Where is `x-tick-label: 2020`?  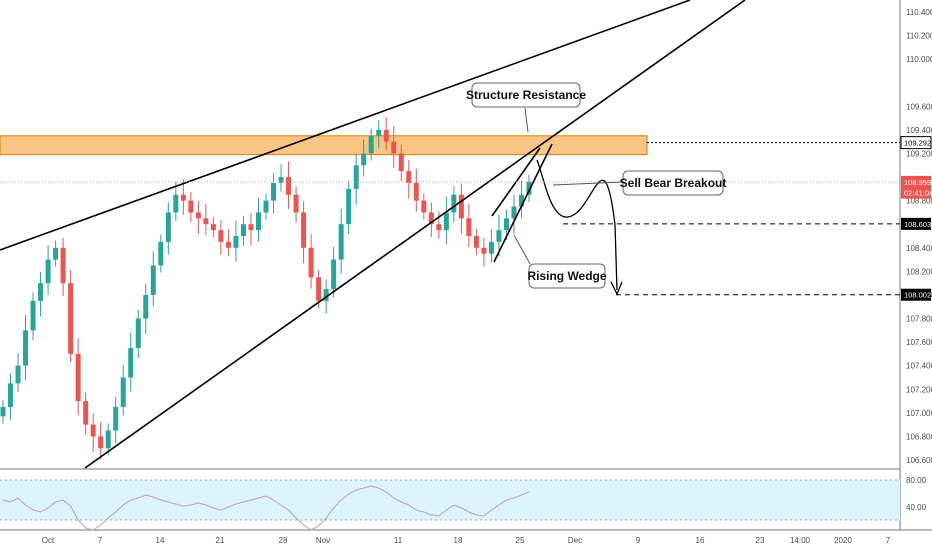 x-tick-label: 2020 is located at coordinates (843, 540).